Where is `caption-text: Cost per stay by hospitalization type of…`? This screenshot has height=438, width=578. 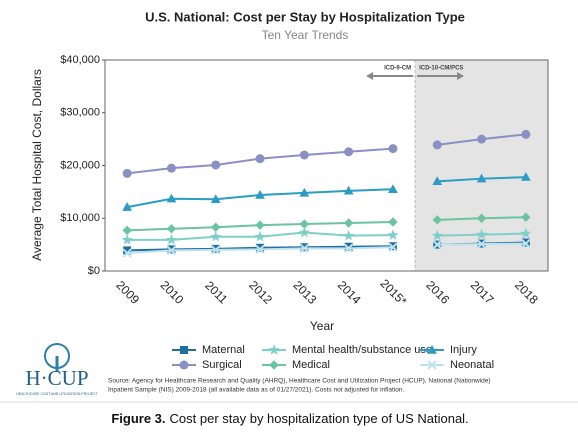 caption-text: Cost per stay by hospitalization type of… is located at coordinates (319, 418).